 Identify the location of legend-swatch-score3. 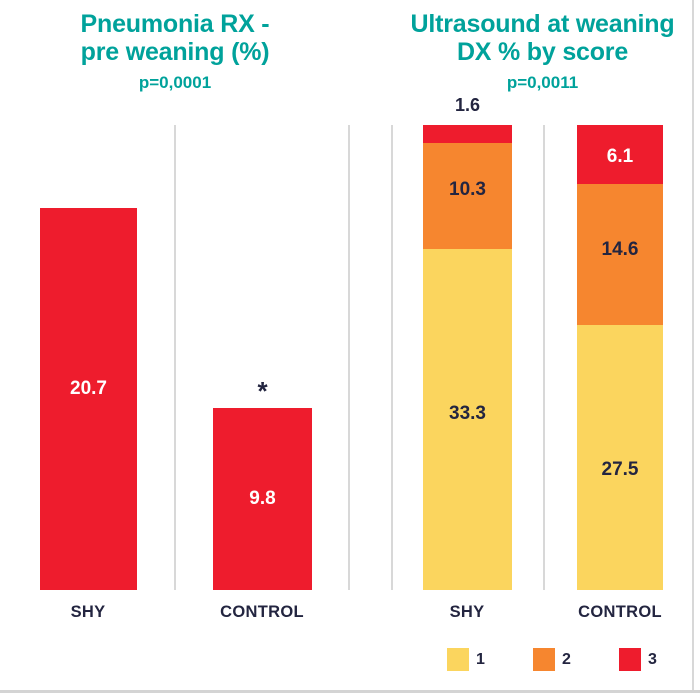
(630, 659).